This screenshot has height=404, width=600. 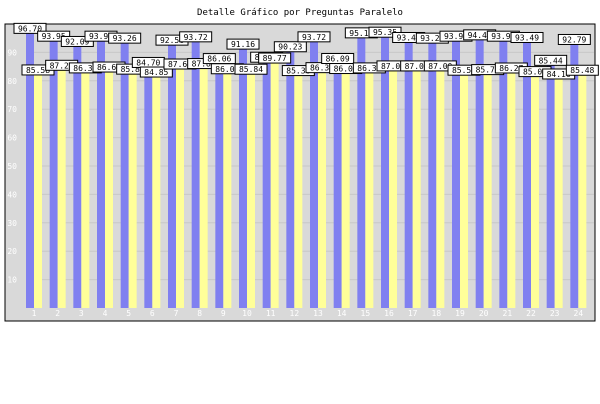 What do you see at coordinates (176, 313) in the screenshot?
I see `x-tick-label-7: 7` at bounding box center [176, 313].